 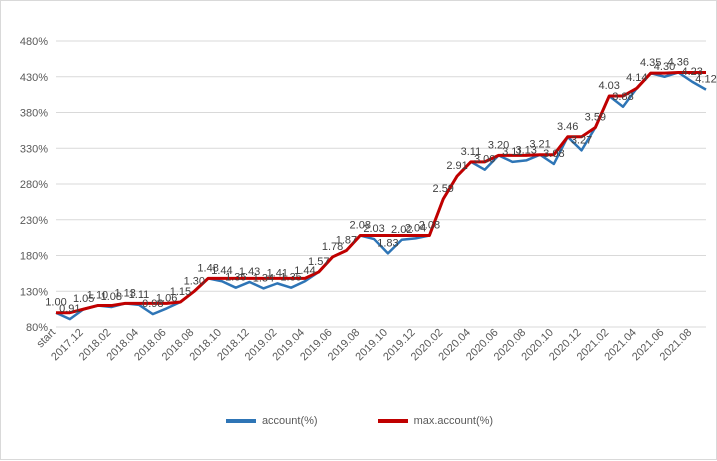 What do you see at coordinates (498, 145) in the screenshot?
I see `data-label: 3.20` at bounding box center [498, 145].